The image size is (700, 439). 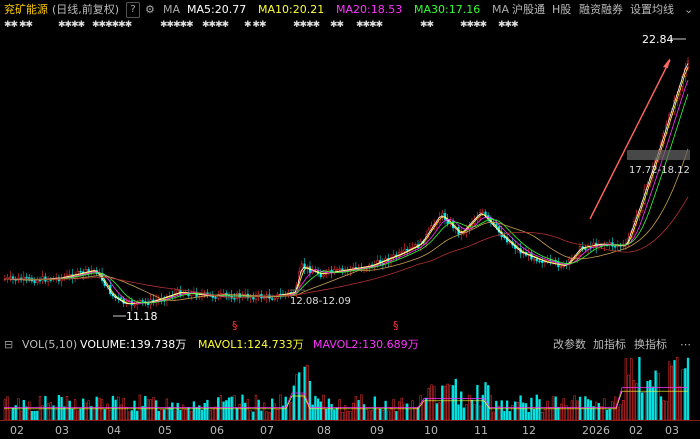 I want to click on more-options-icon: ⋯, so click(x=685, y=344).